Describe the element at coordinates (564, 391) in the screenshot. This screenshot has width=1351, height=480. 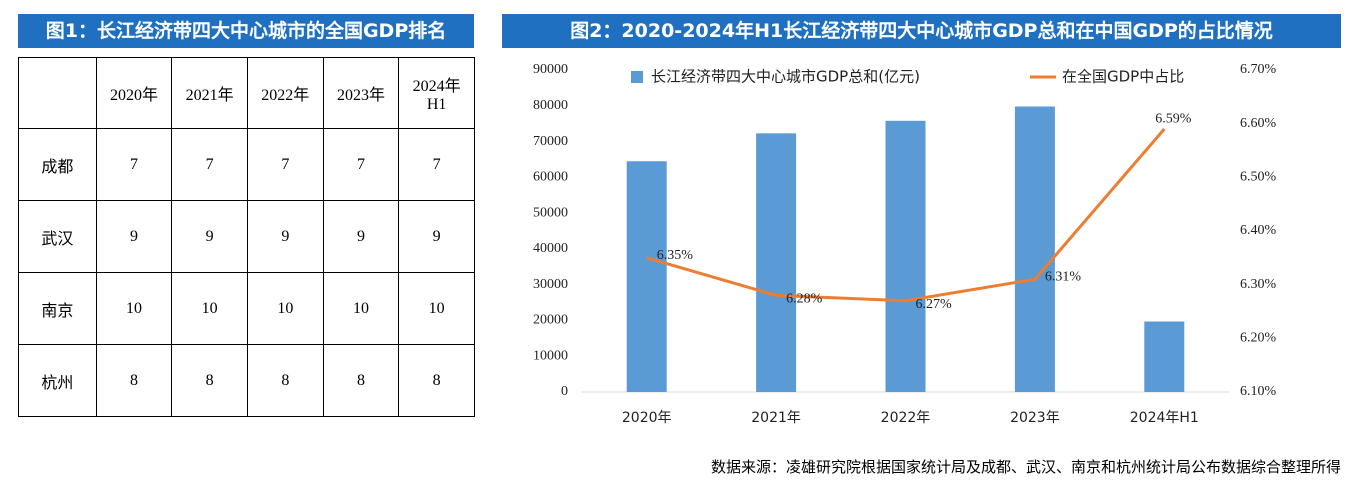
I see `y-tick-label: 0` at that location.